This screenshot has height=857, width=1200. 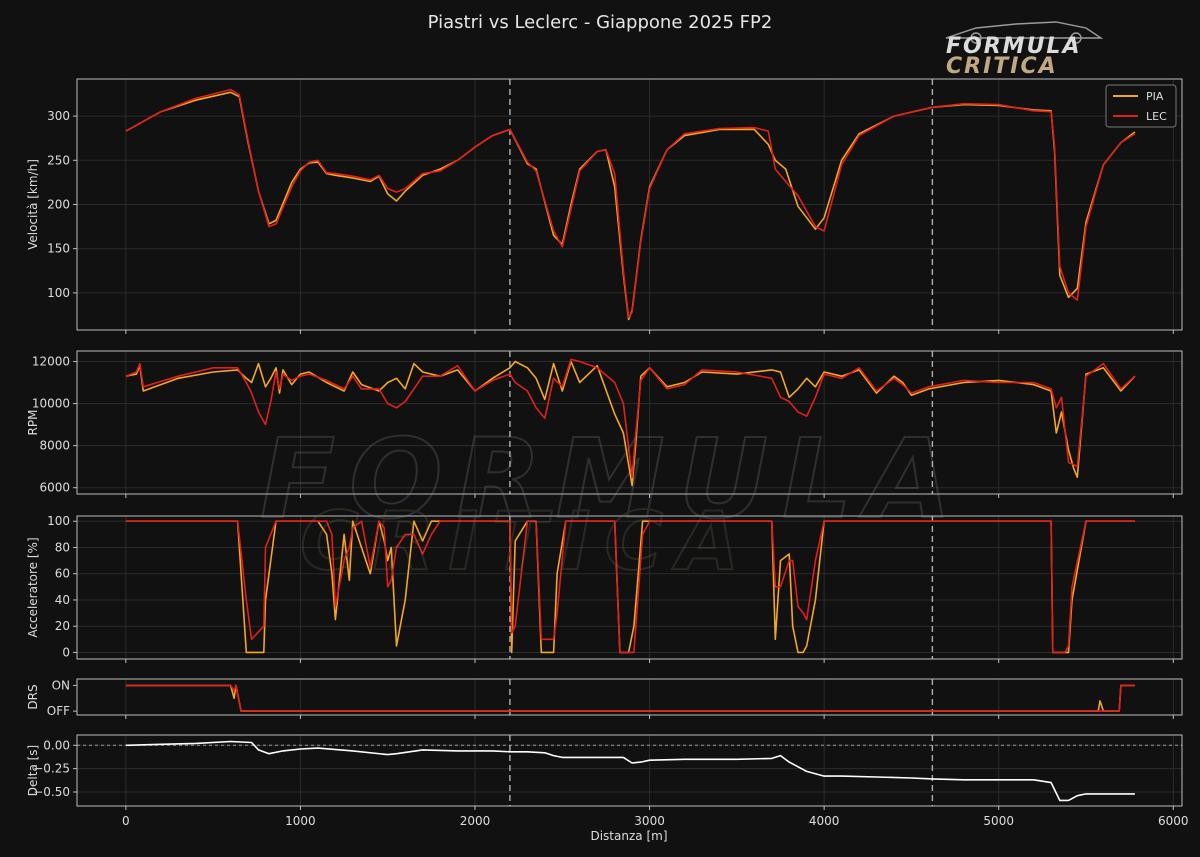 I want to click on y-tick-label: 20, so click(x=62, y=626).